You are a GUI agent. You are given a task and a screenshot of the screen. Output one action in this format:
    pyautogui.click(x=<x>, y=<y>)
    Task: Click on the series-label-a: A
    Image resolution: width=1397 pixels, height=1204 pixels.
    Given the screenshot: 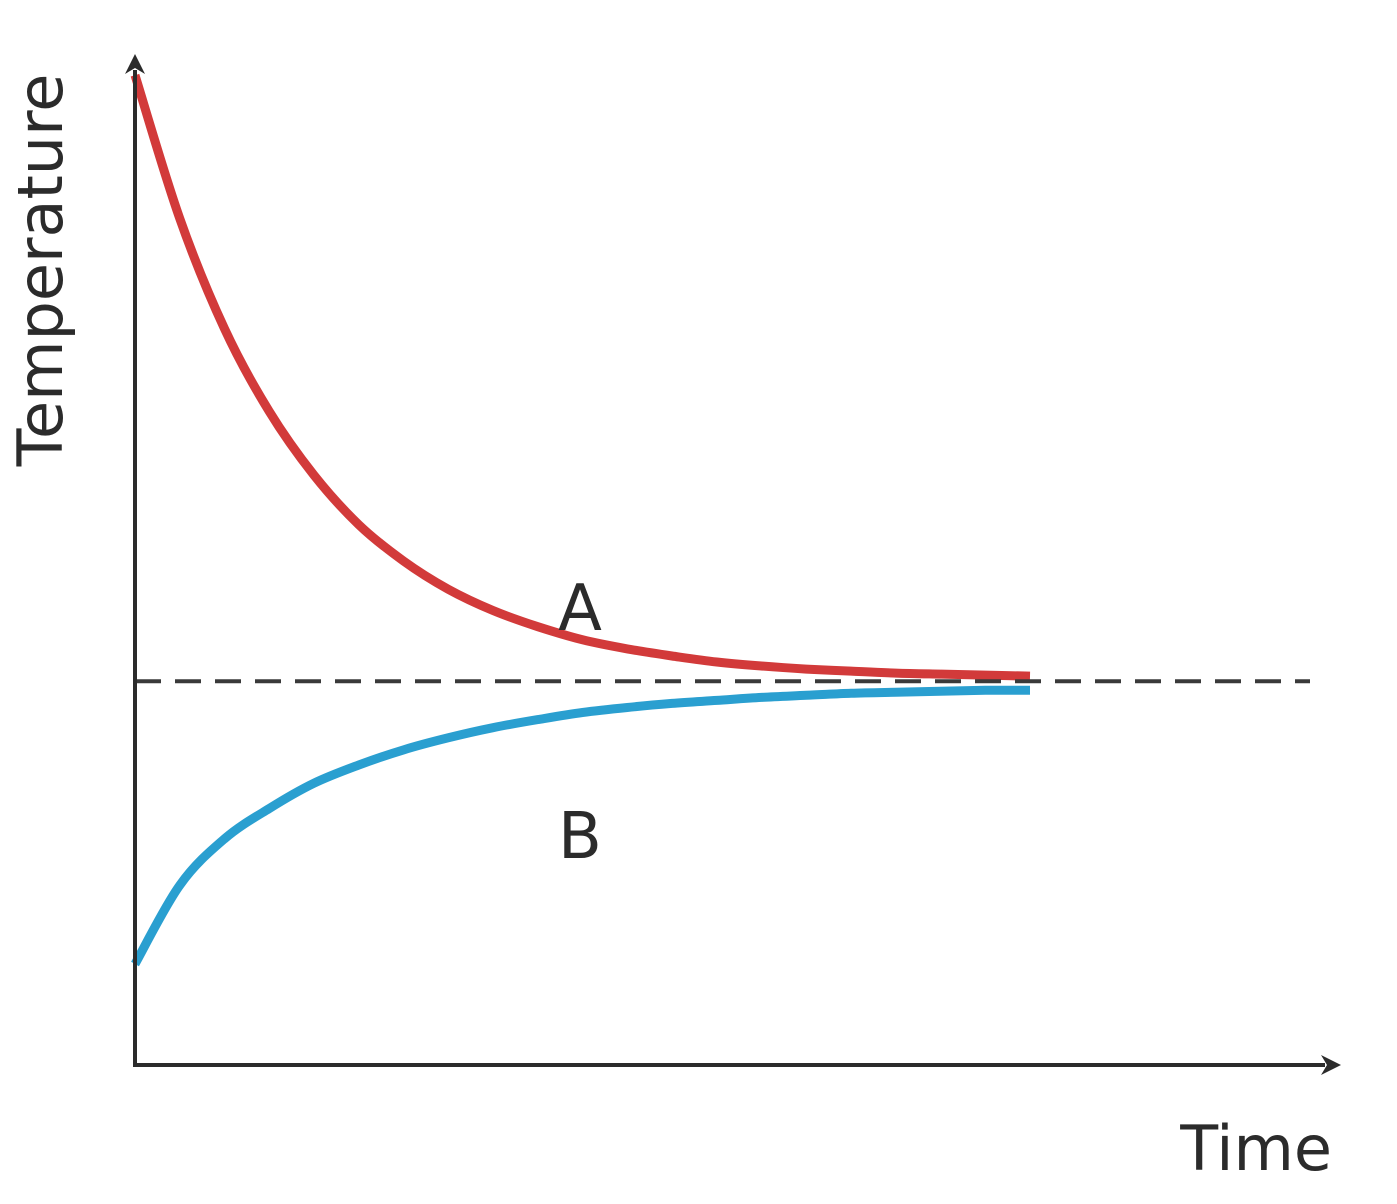 What is the action you would take?
    pyautogui.click(x=580, y=609)
    